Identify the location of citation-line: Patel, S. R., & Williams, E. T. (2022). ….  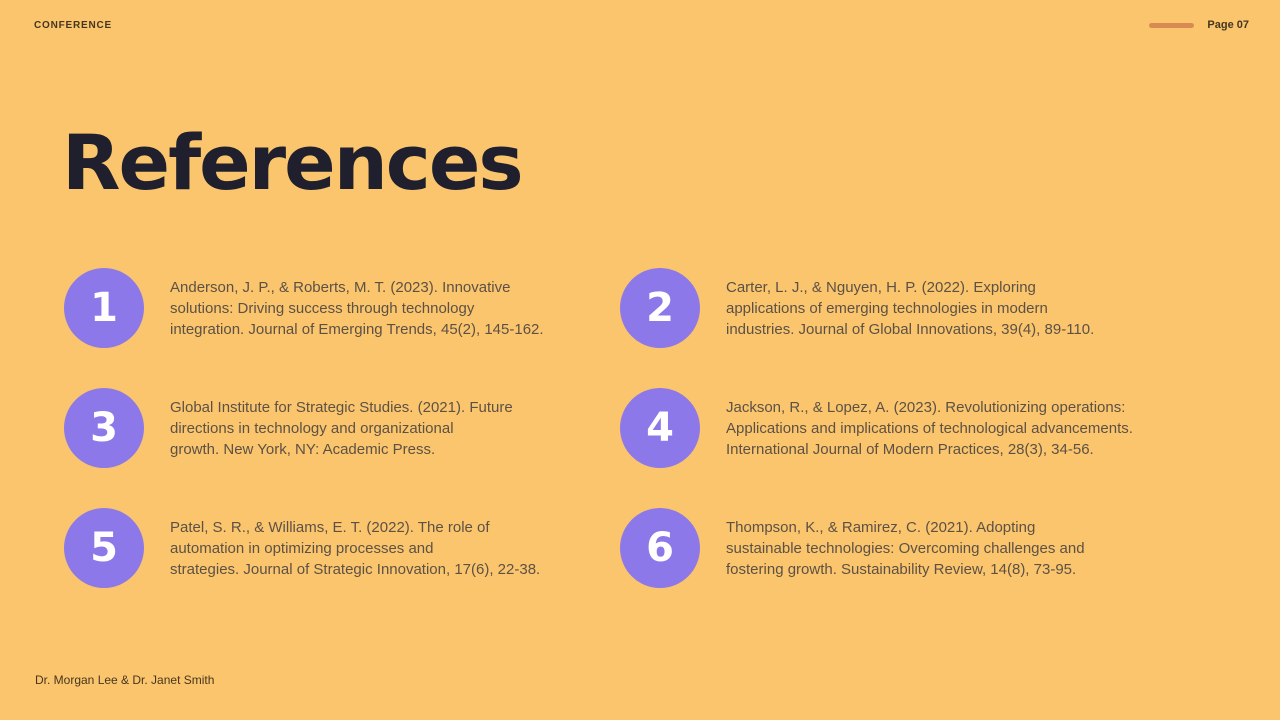
(330, 527).